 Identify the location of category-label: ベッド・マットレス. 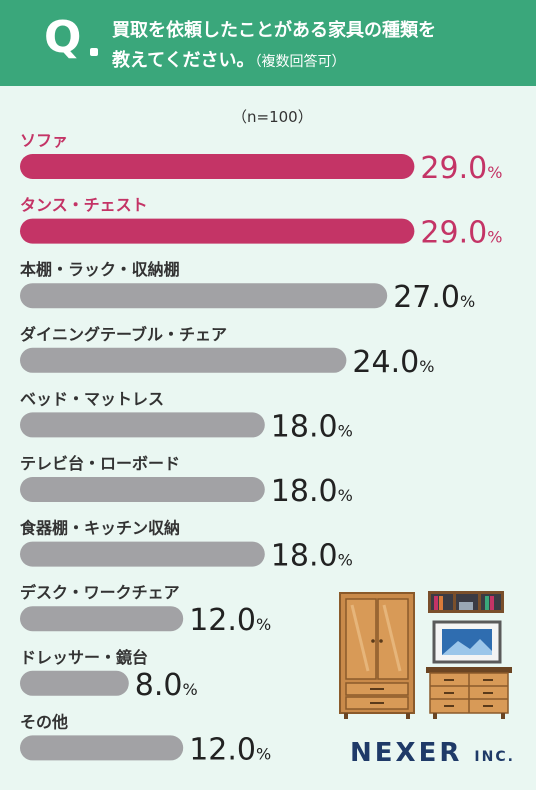
(92, 398).